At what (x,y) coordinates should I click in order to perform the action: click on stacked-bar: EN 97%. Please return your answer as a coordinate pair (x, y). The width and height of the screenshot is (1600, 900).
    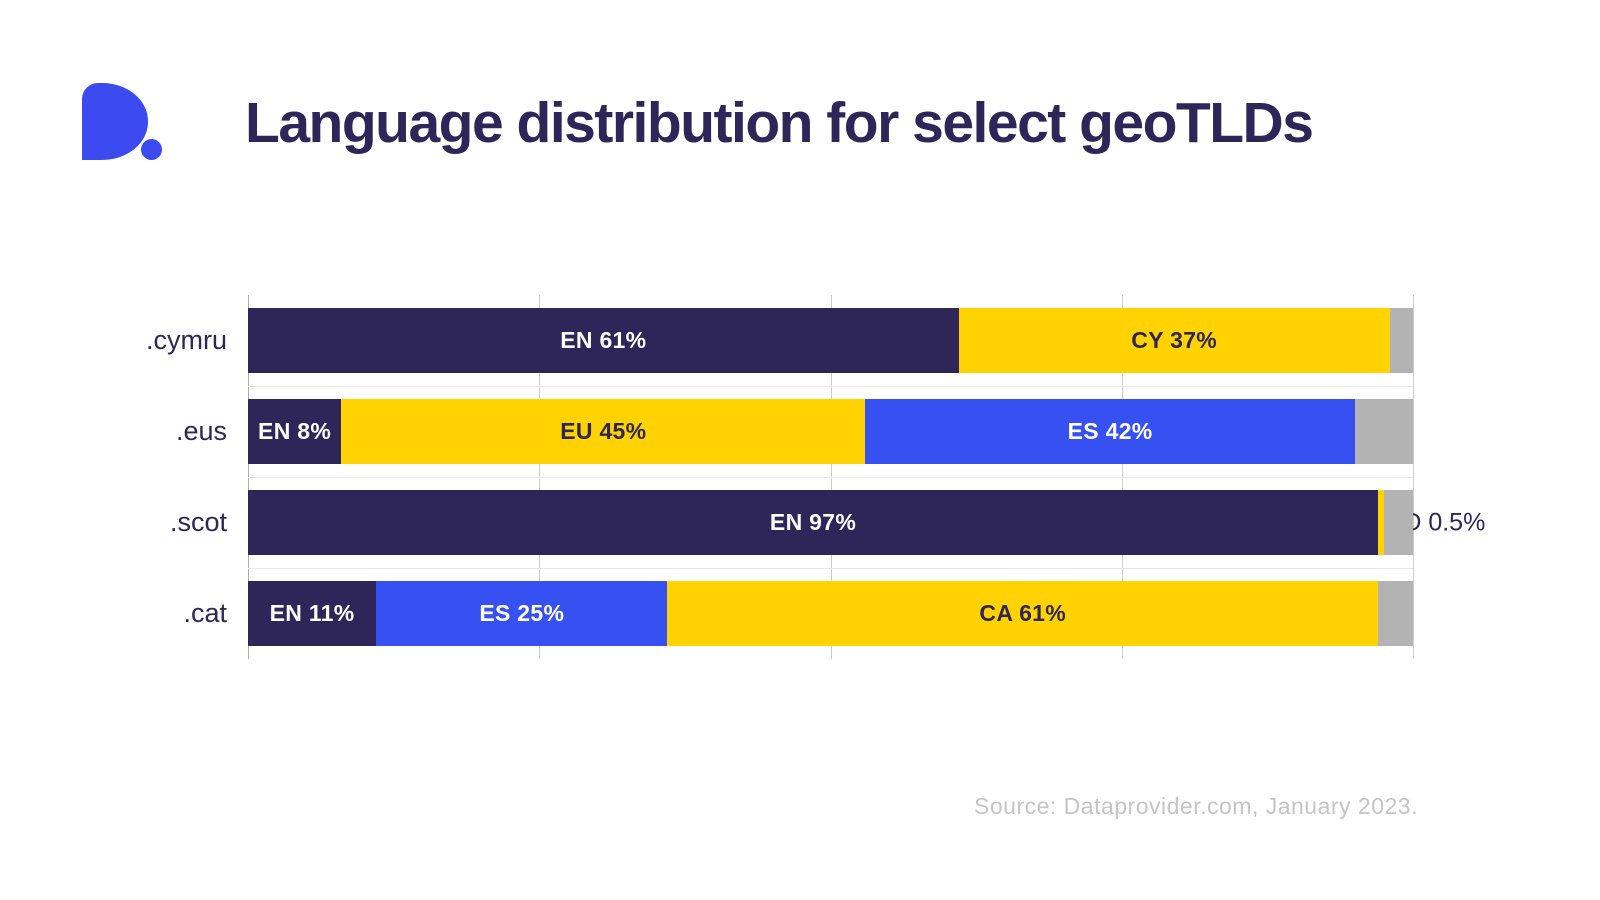
    Looking at the image, I should click on (830, 522).